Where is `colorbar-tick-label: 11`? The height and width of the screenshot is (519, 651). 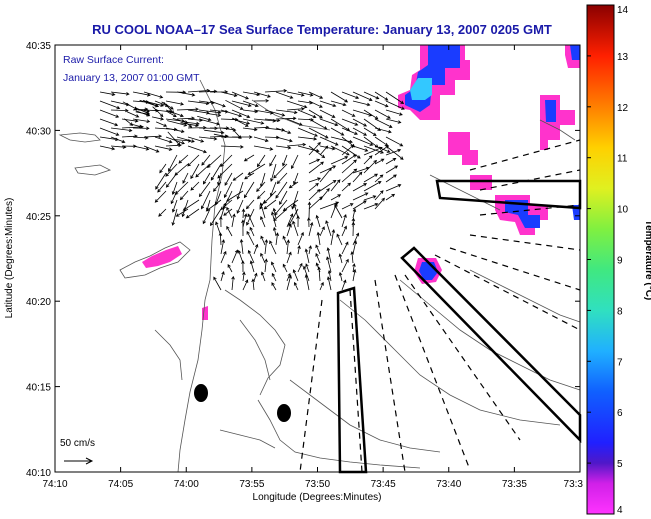
colorbar-tick-label: 11 is located at coordinates (622, 159).